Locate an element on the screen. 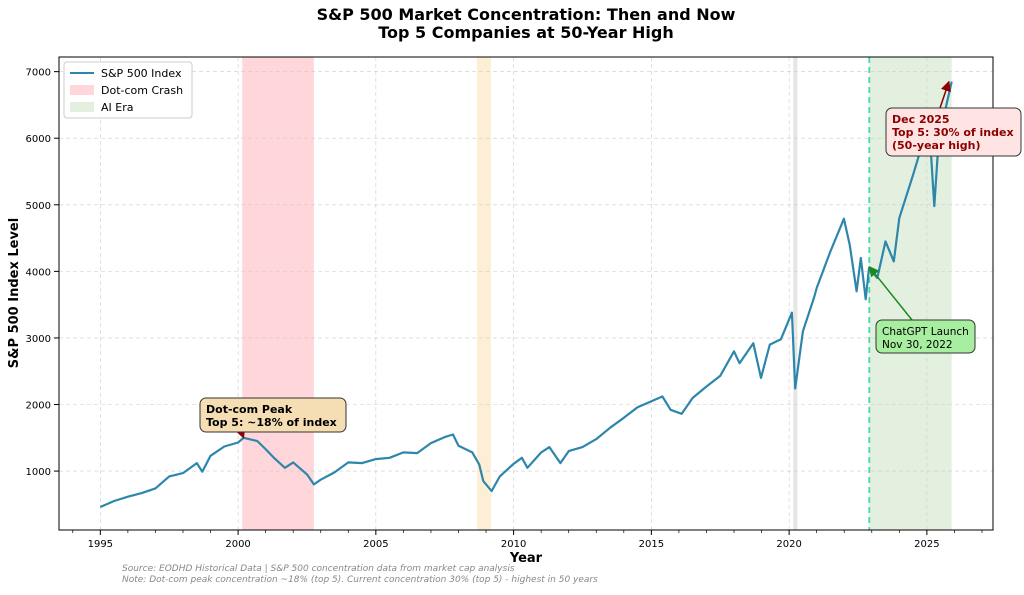  annotation-text: Nov 30, 2022 is located at coordinates (917, 345).